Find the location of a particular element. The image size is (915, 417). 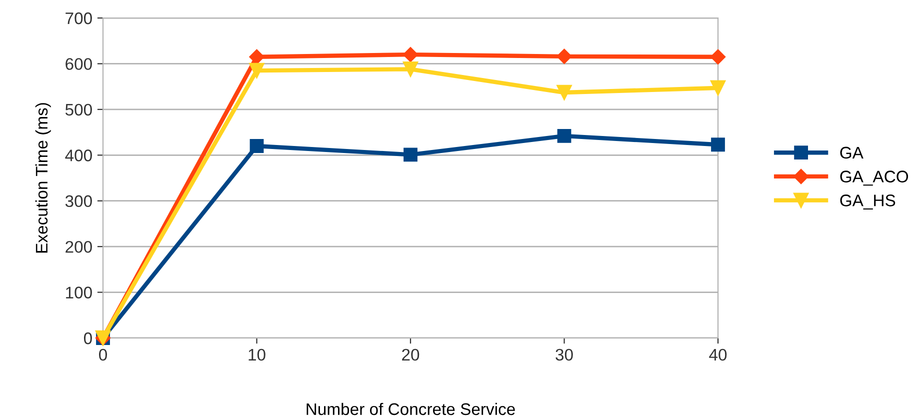

y-tick-label: 500 is located at coordinates (78, 110).